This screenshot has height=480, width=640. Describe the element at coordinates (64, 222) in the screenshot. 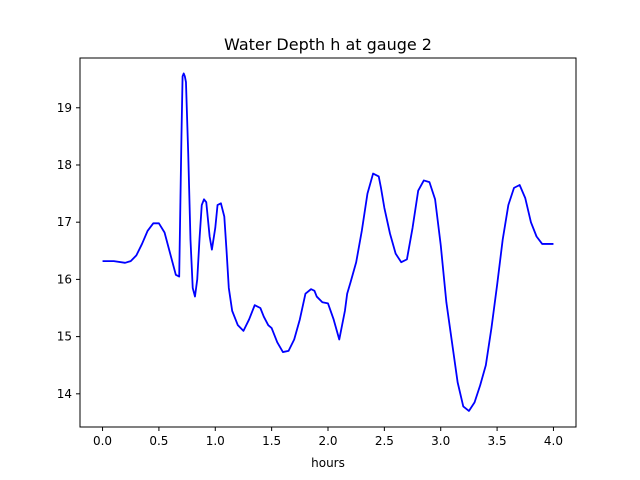

I see `y-tick-label: 17` at that location.